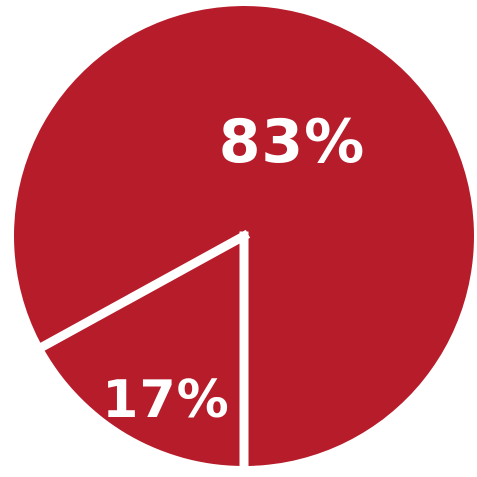 Image resolution: width=477 pixels, height=477 pixels. I want to click on slice-label-83: 83%, so click(292, 142).